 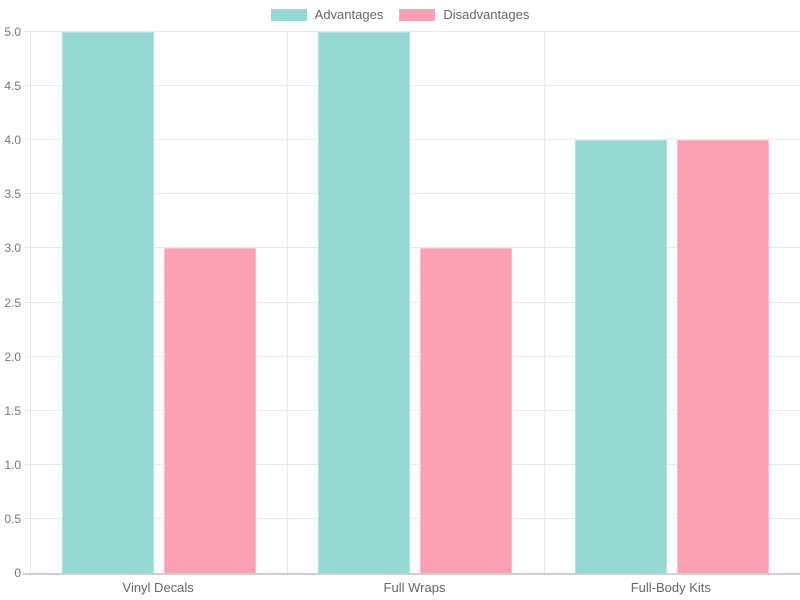 I want to click on x-category-label: Full-Body Kits, so click(x=670, y=587).